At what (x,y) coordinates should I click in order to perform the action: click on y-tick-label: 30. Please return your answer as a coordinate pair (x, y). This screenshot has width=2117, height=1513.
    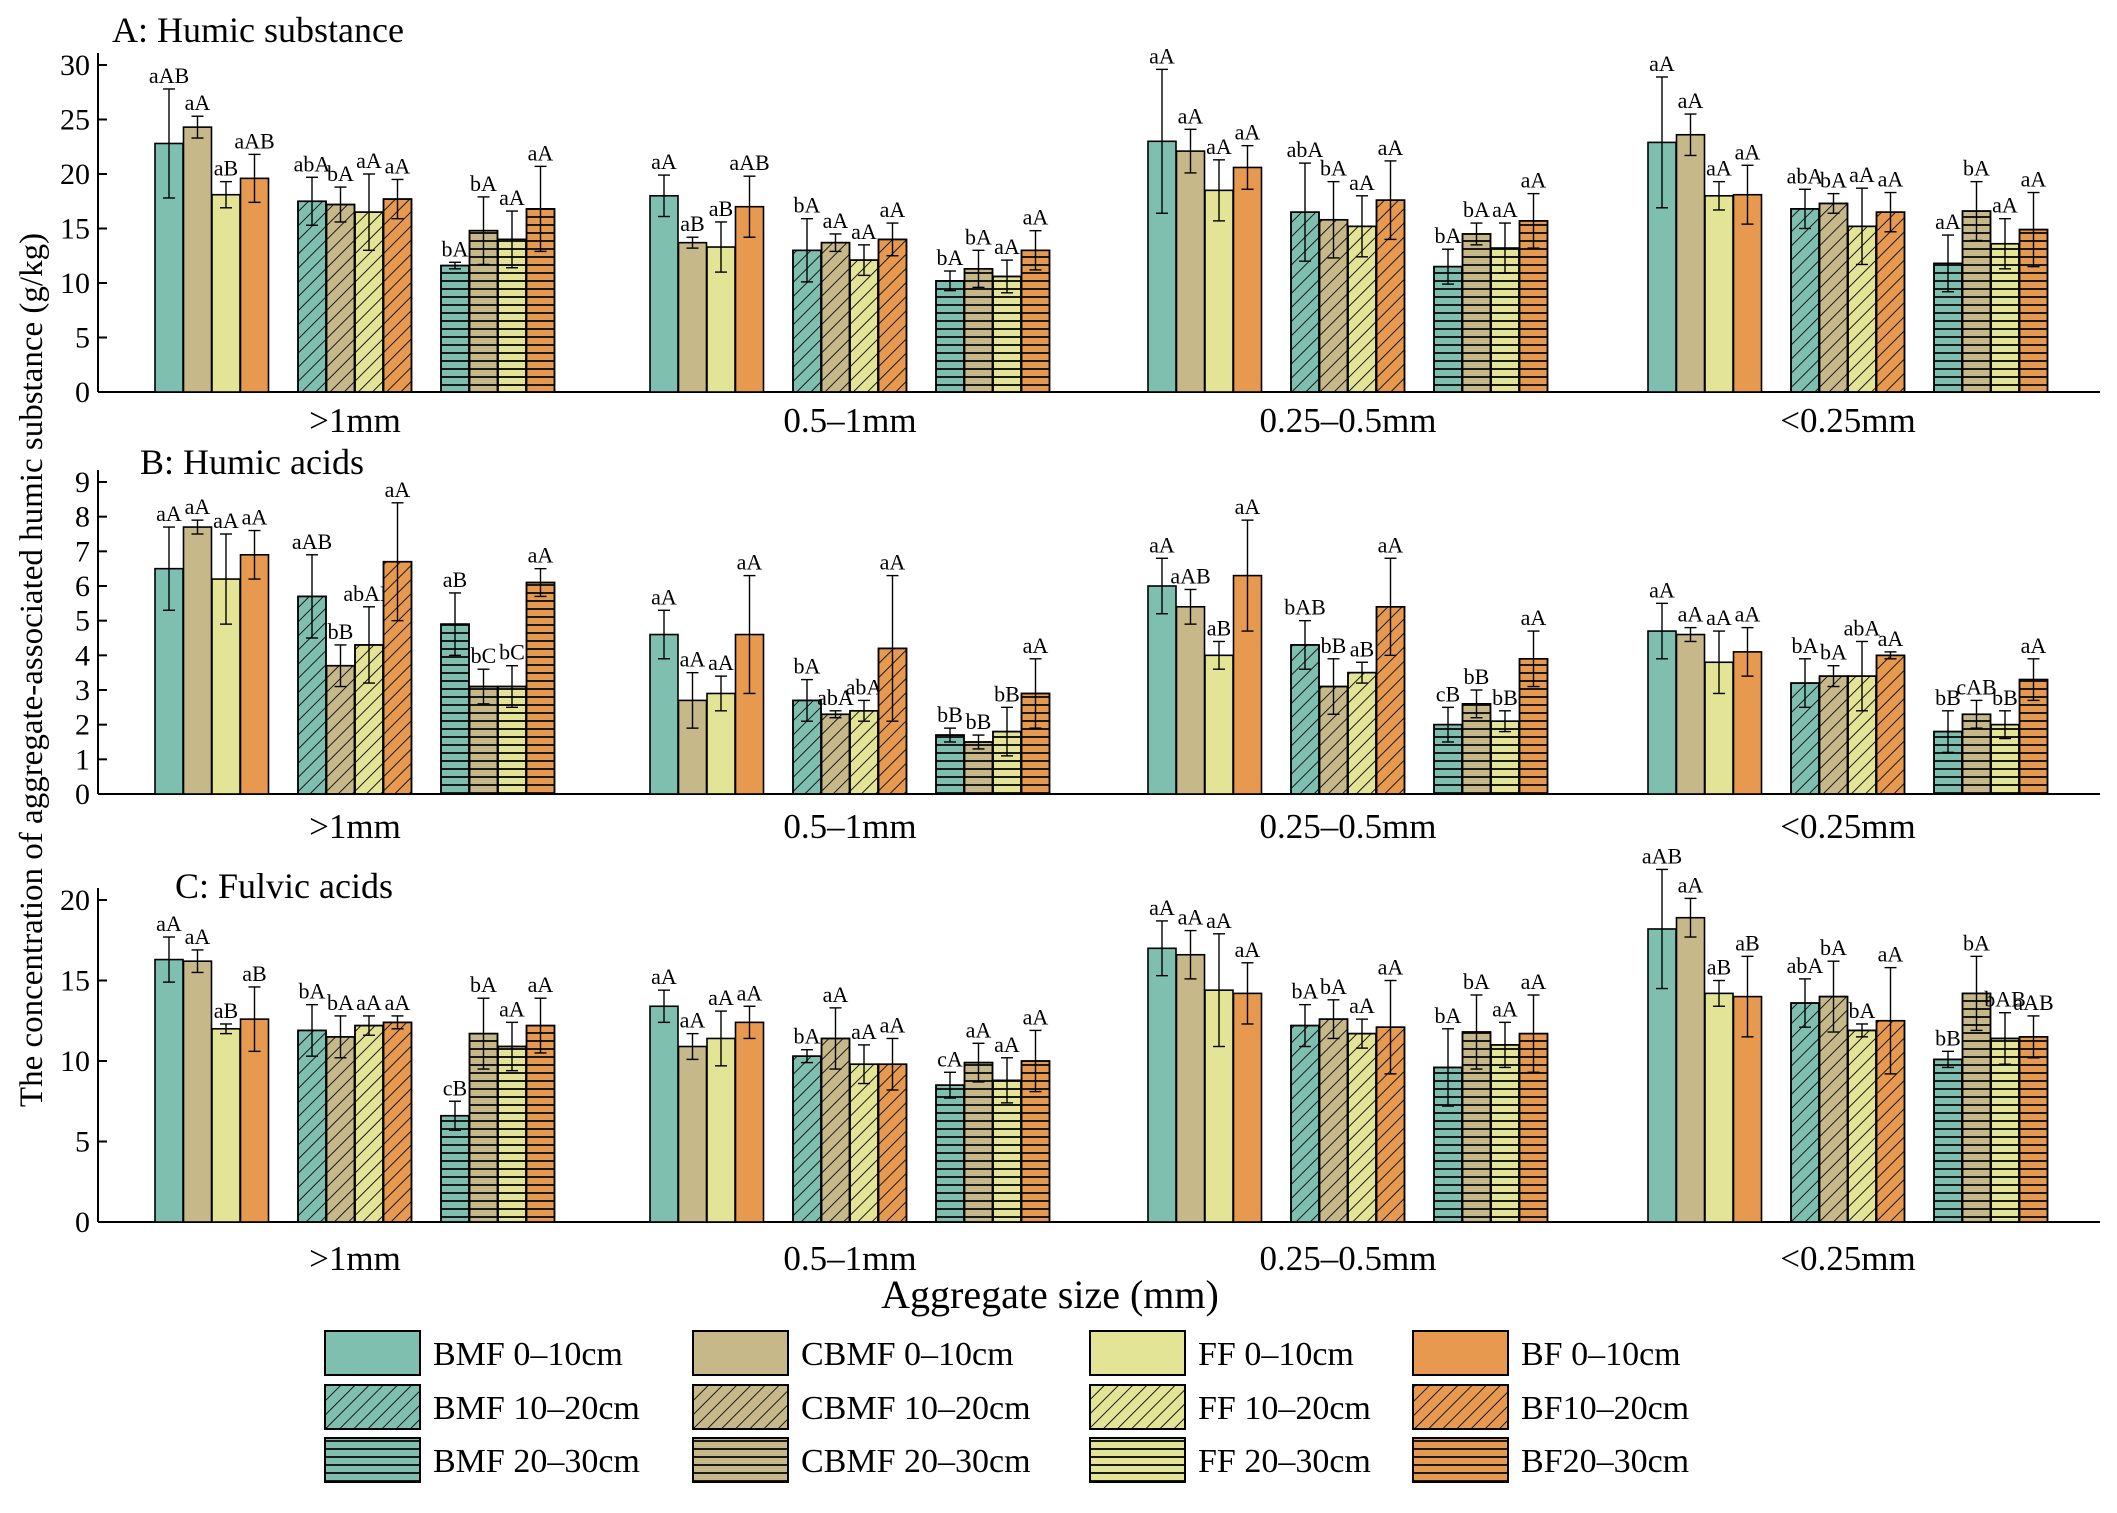
    Looking at the image, I should click on (75, 65).